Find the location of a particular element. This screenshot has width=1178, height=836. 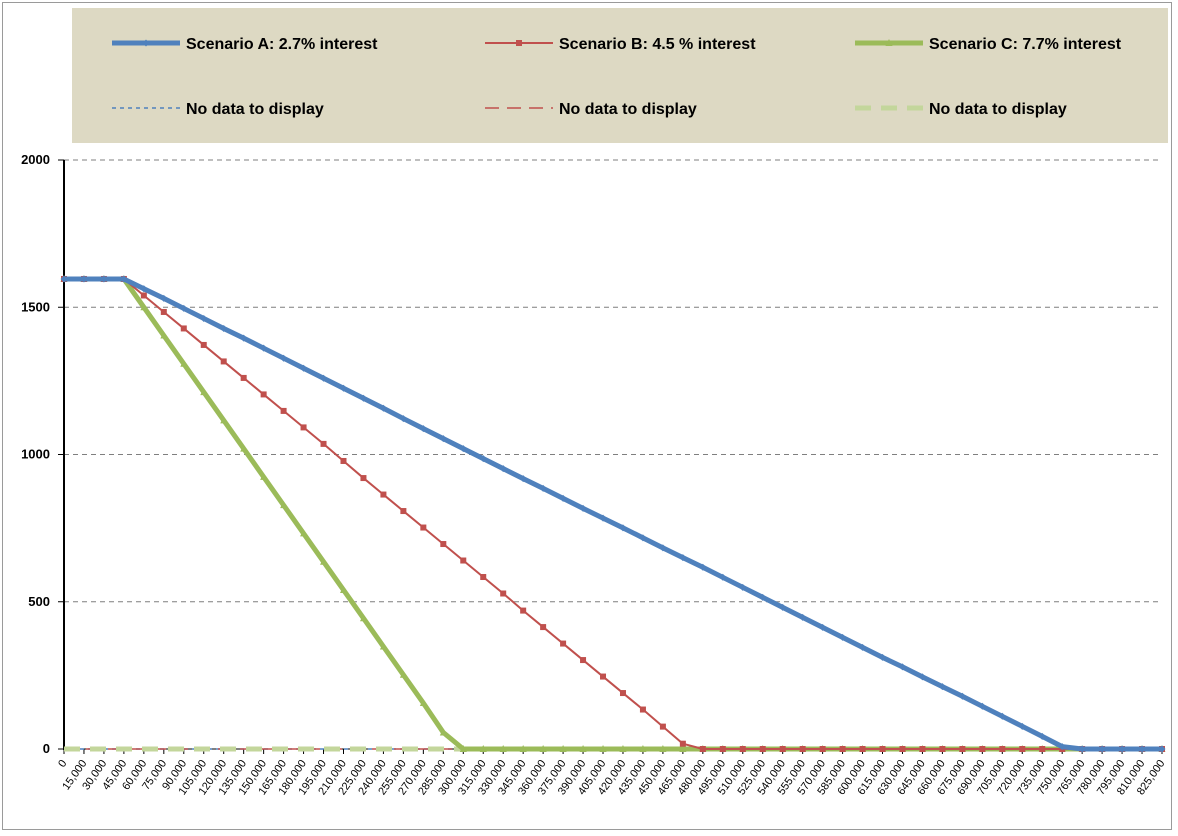

y-tick-label: 2000 is located at coordinates (35, 159).